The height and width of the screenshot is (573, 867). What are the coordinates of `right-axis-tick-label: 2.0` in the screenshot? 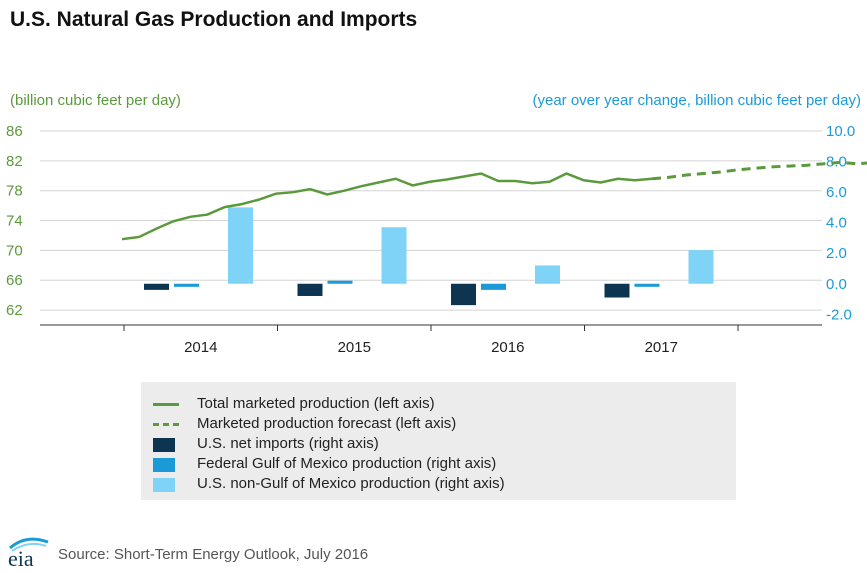 It's located at (836, 253).